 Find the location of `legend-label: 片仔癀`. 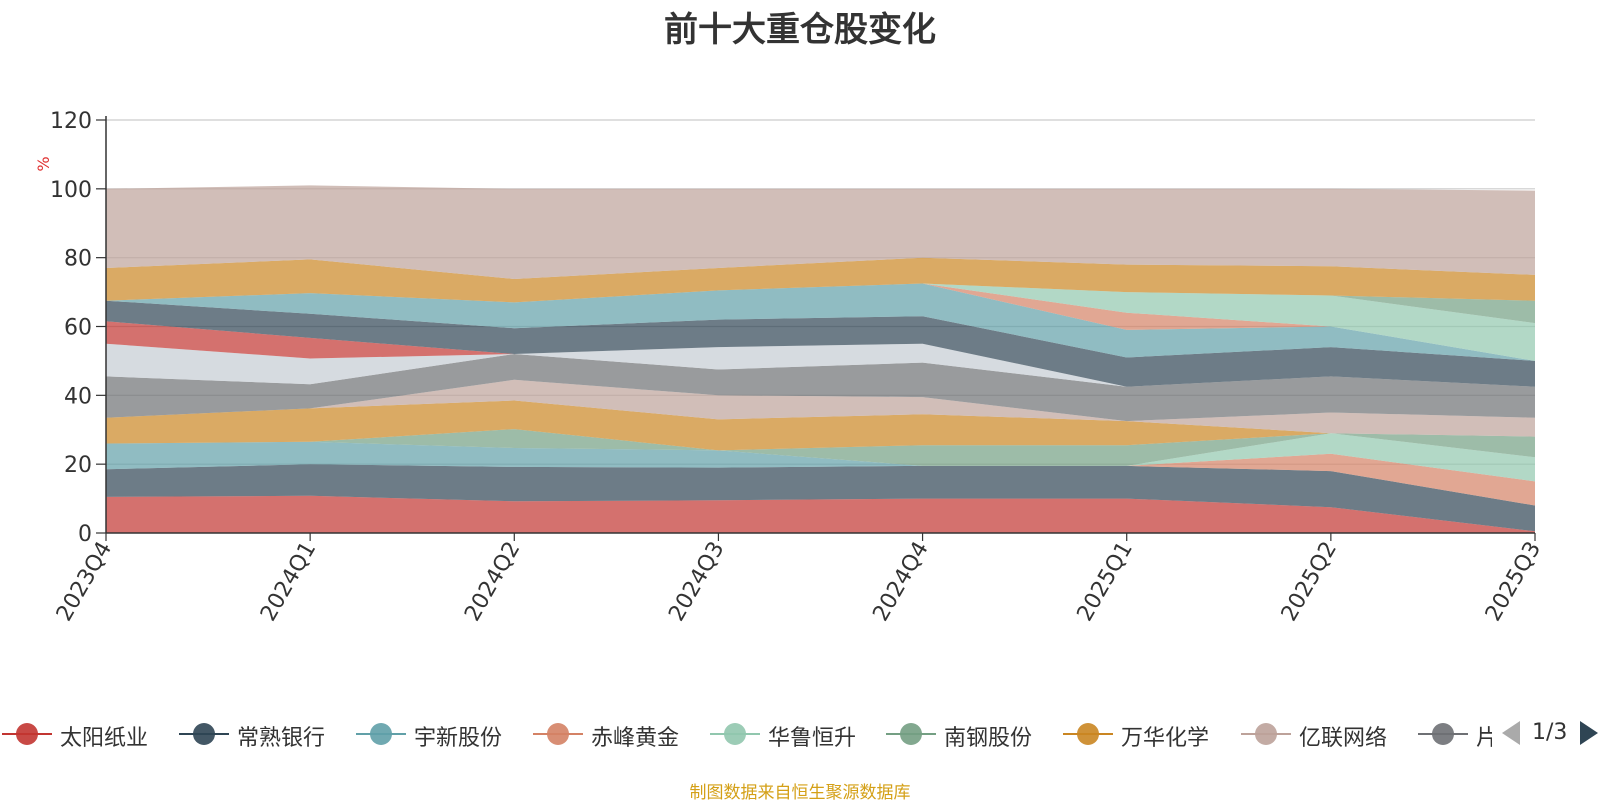

legend-label: 片仔癀 is located at coordinates (1484, 738).